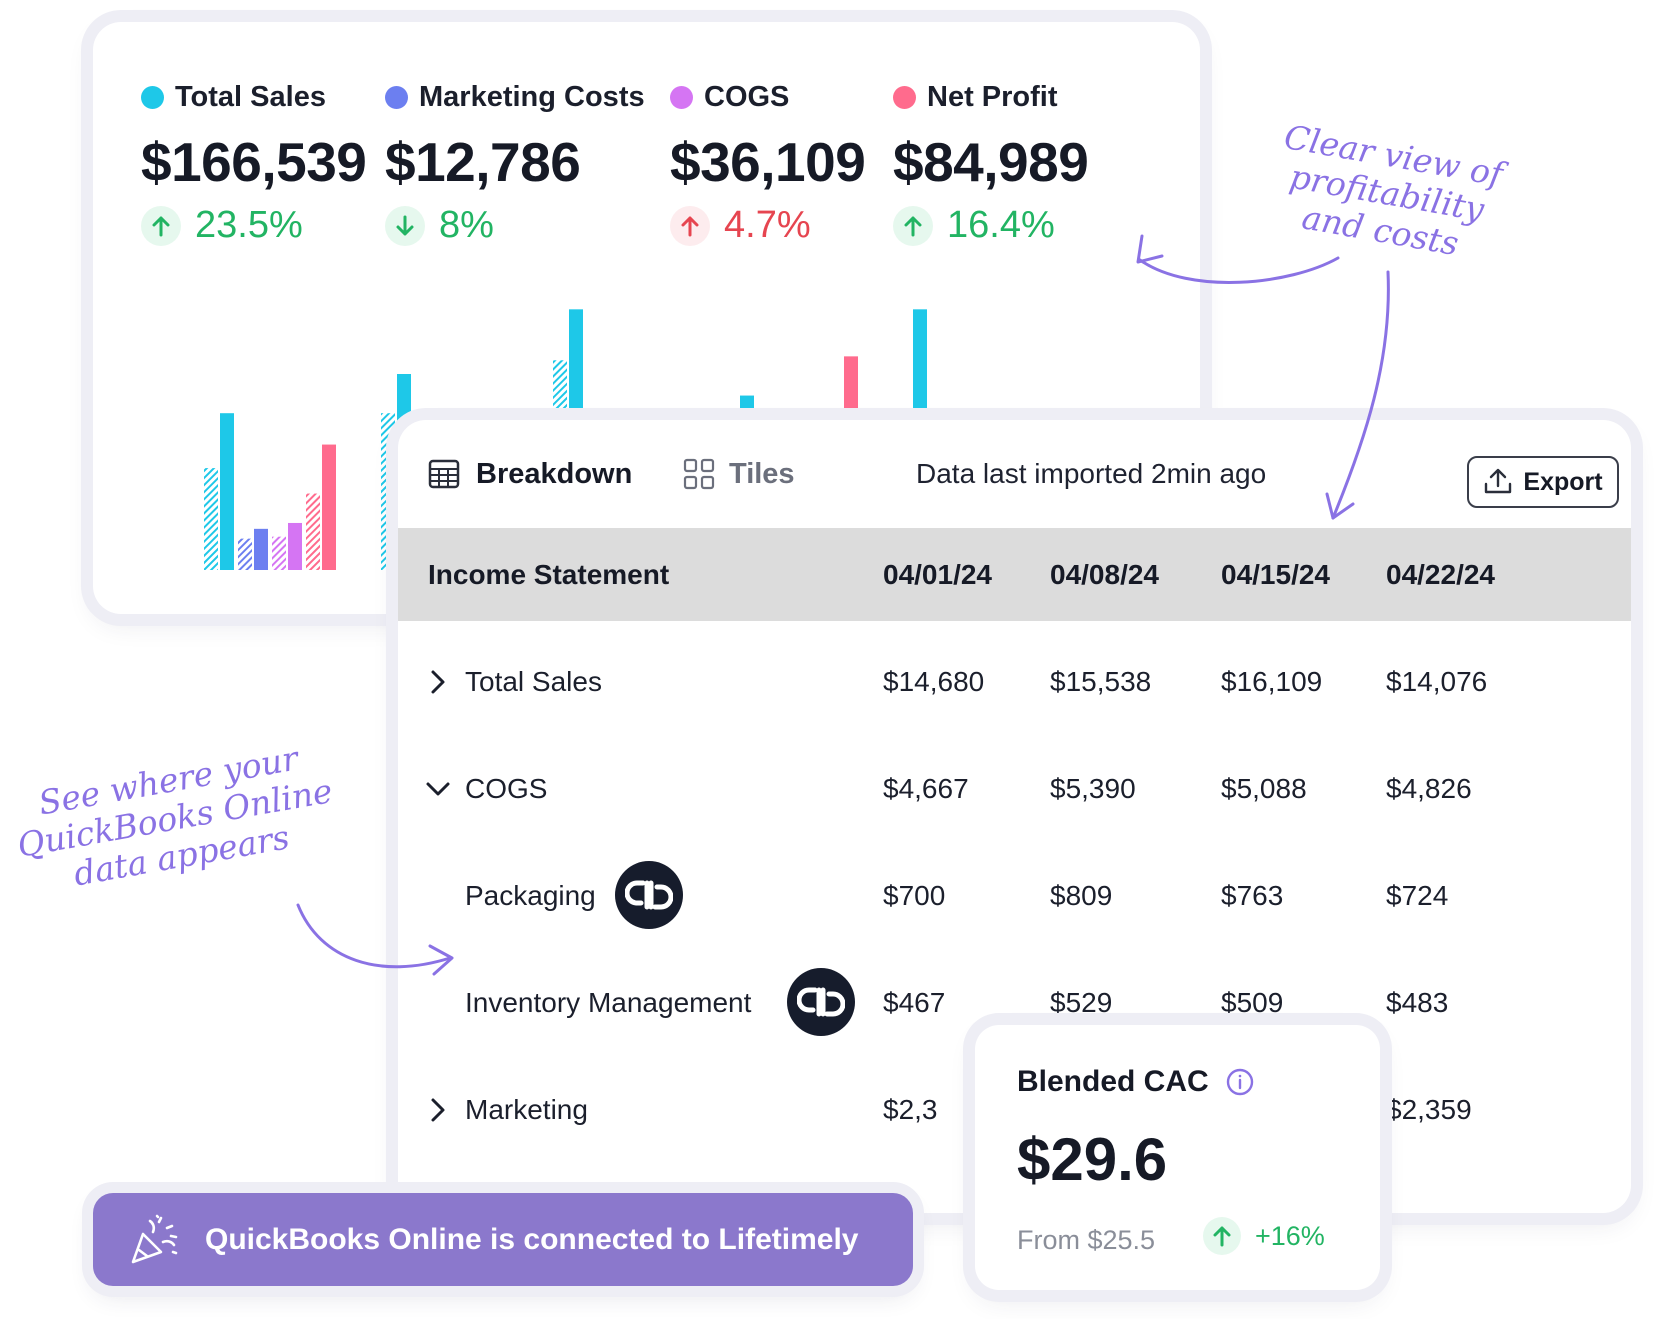 The width and height of the screenshot is (1668, 1319). I want to click on metric-label: COGS, so click(747, 96).